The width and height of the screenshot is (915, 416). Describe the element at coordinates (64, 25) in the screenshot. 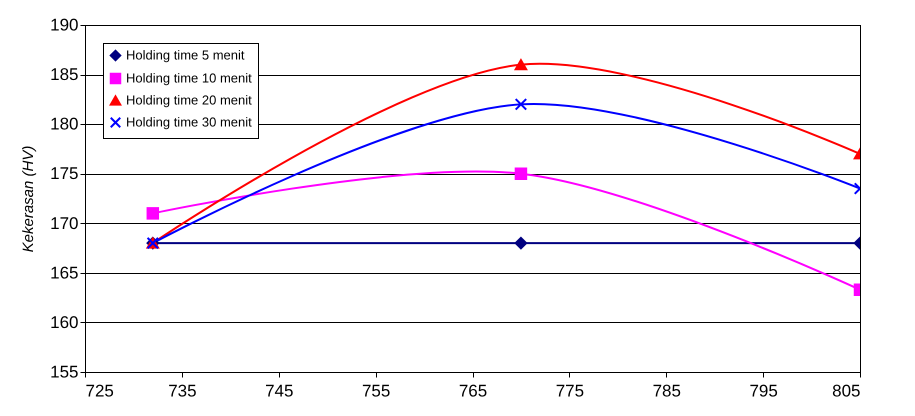

I see `y-tick-label: 190` at that location.